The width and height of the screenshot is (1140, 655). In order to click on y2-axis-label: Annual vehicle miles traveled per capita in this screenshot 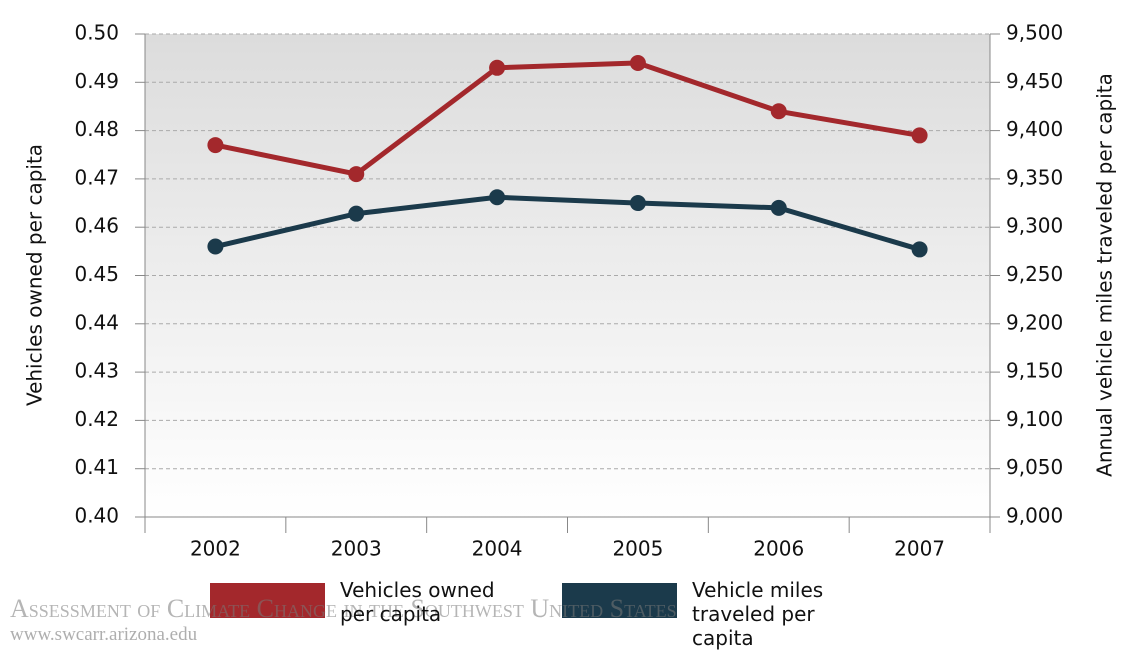, I will do `click(1105, 275)`.